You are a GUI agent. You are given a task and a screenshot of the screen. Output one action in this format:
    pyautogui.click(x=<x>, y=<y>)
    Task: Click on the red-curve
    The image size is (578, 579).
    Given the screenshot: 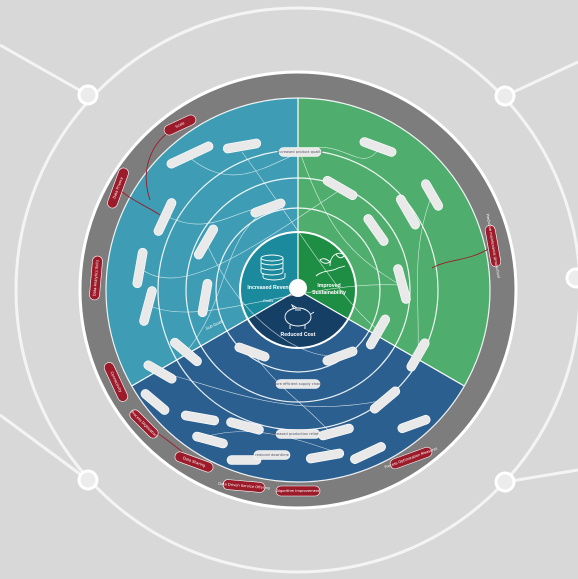 What is the action you would take?
    pyautogui.click(x=462, y=257)
    